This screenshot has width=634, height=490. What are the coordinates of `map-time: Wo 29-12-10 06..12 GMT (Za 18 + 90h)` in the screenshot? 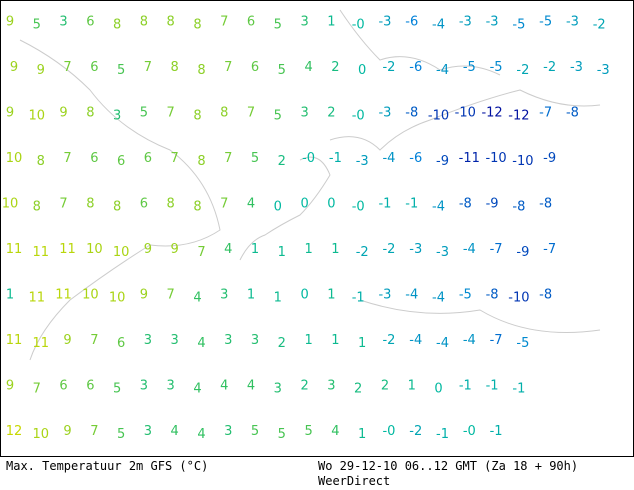 It's located at (448, 466).